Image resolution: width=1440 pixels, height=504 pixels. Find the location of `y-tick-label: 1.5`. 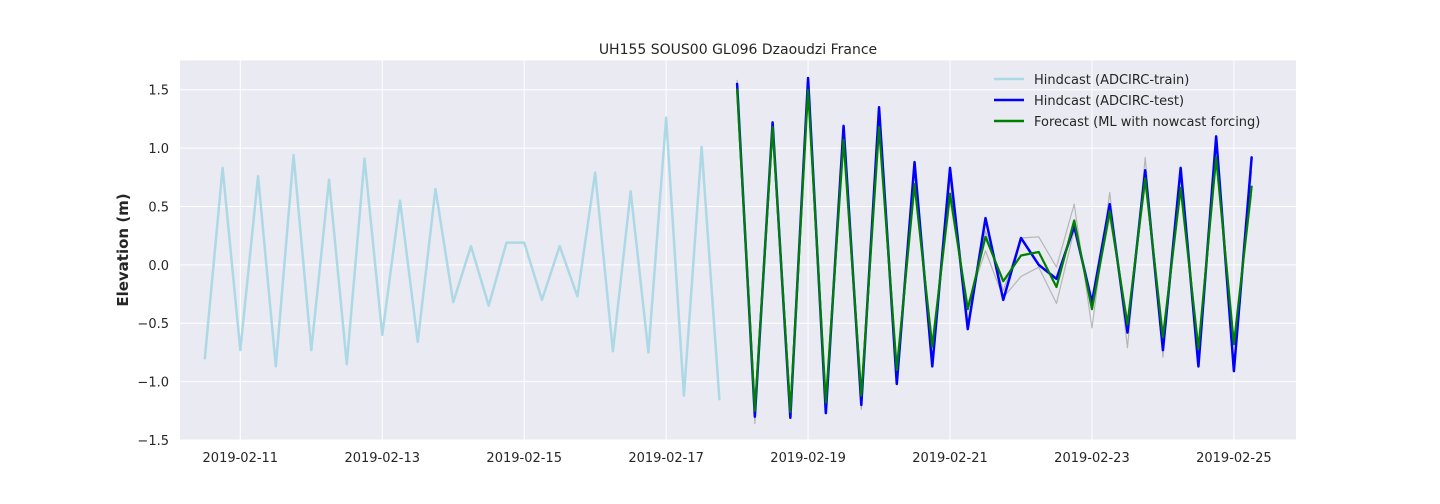

y-tick-label: 1.5 is located at coordinates (158, 91).